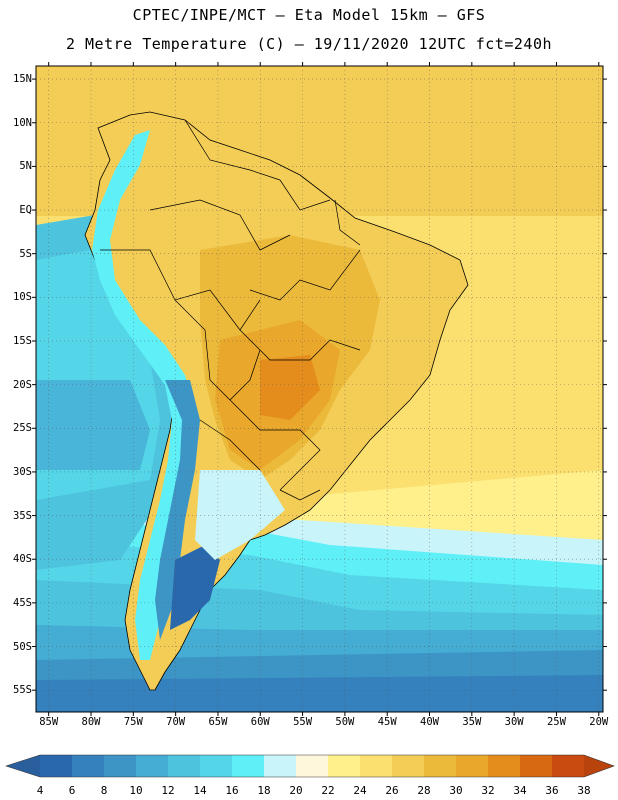  Describe the element at coordinates (49, 722) in the screenshot. I see `lon-label: 85W` at that location.